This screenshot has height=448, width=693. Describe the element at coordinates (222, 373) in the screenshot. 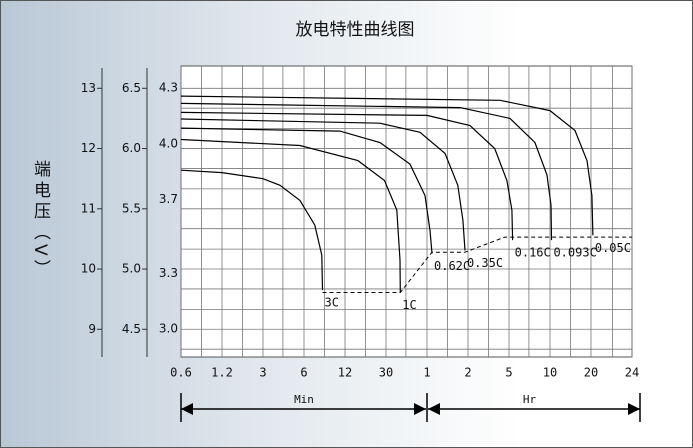

I see `x-tick-label: 1.2` at that location.